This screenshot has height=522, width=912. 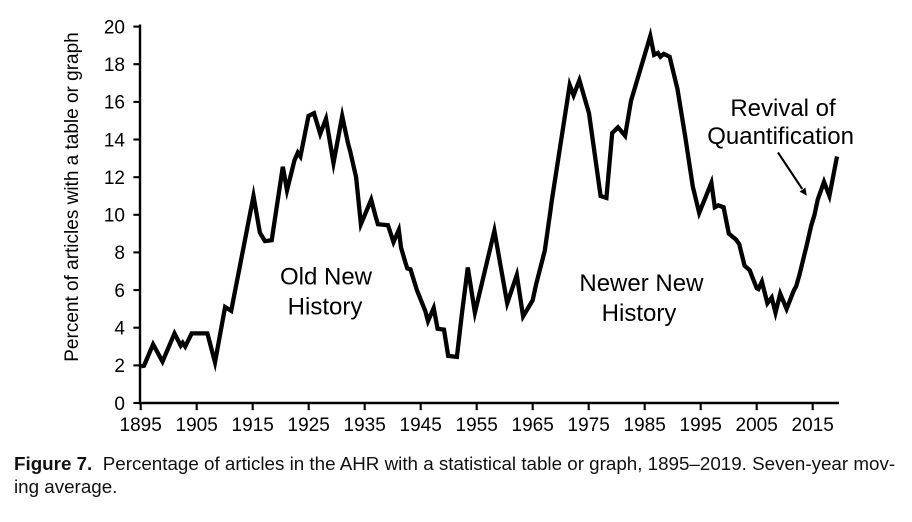 What do you see at coordinates (141, 425) in the screenshot?
I see `svg-text: 1895` at bounding box center [141, 425].